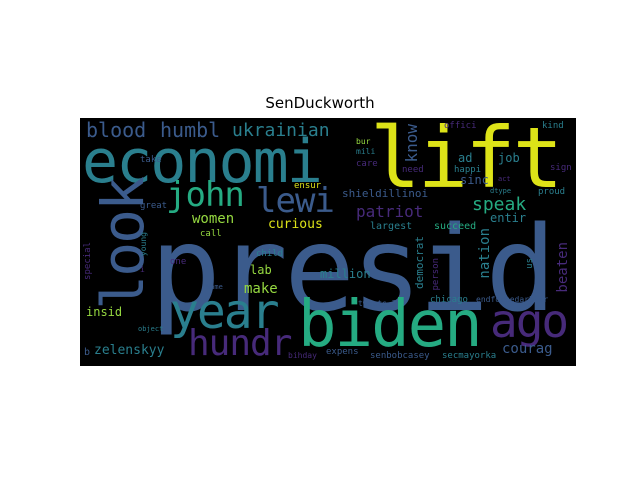 The image size is (640, 480). Describe the element at coordinates (553, 126) in the screenshot. I see `word-kind: kind` at that location.